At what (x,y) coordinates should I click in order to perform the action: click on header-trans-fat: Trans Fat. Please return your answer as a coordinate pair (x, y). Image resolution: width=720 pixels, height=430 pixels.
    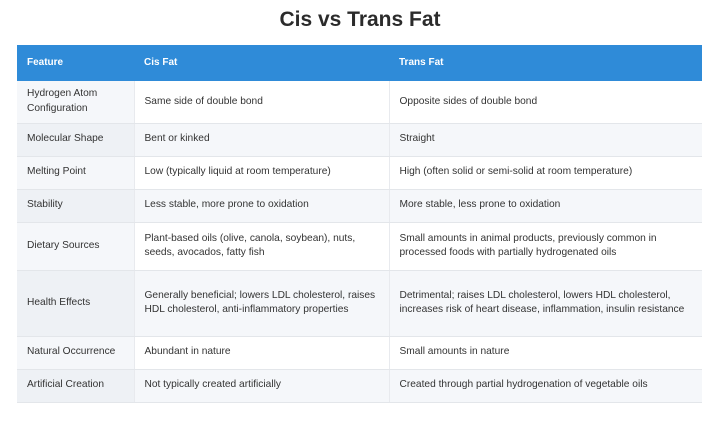
    Looking at the image, I should click on (545, 63).